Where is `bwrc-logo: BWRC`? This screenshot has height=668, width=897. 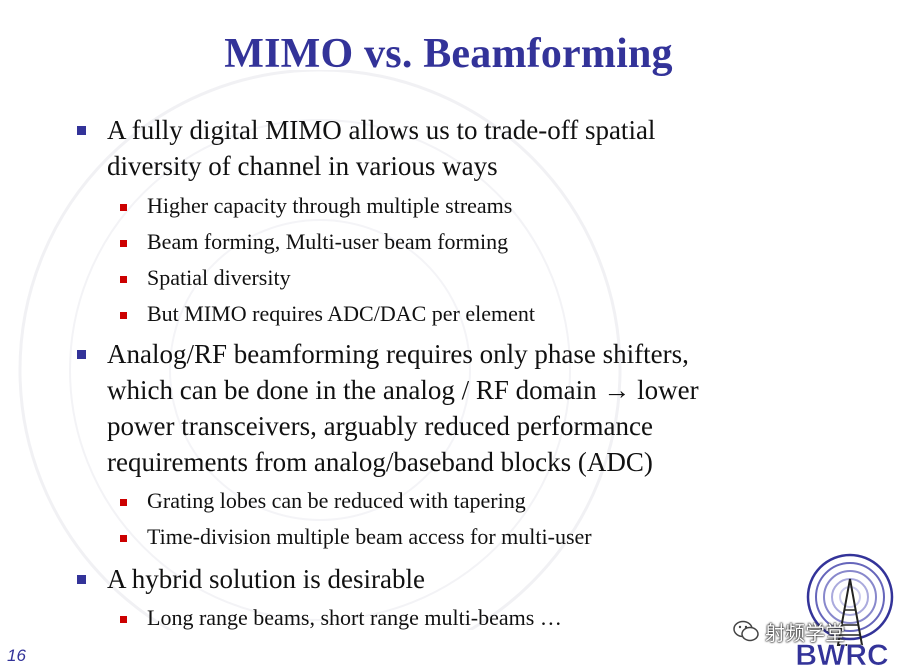 bwrc-logo: BWRC is located at coordinates (844, 610).